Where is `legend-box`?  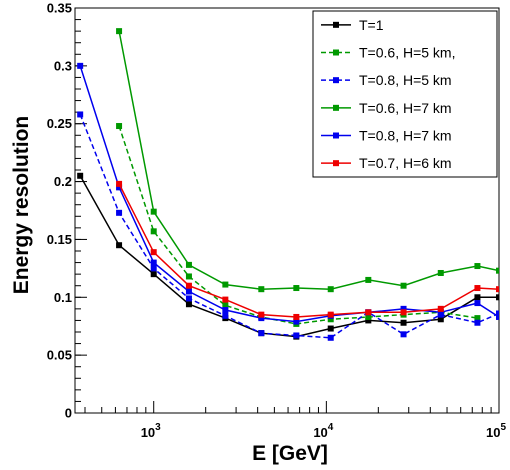 legend-box is located at coordinates (405, 94).